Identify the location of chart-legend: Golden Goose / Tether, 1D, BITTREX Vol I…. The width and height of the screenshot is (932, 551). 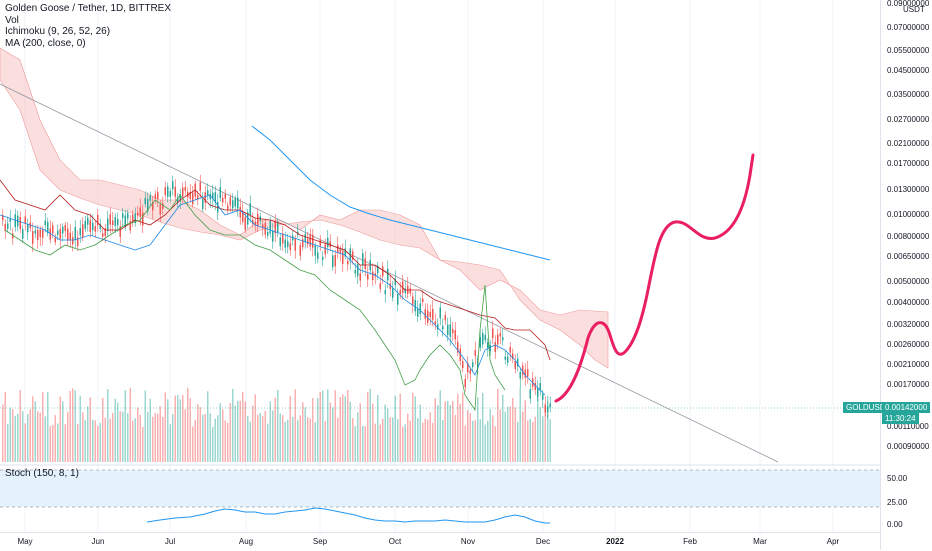
(88, 26).